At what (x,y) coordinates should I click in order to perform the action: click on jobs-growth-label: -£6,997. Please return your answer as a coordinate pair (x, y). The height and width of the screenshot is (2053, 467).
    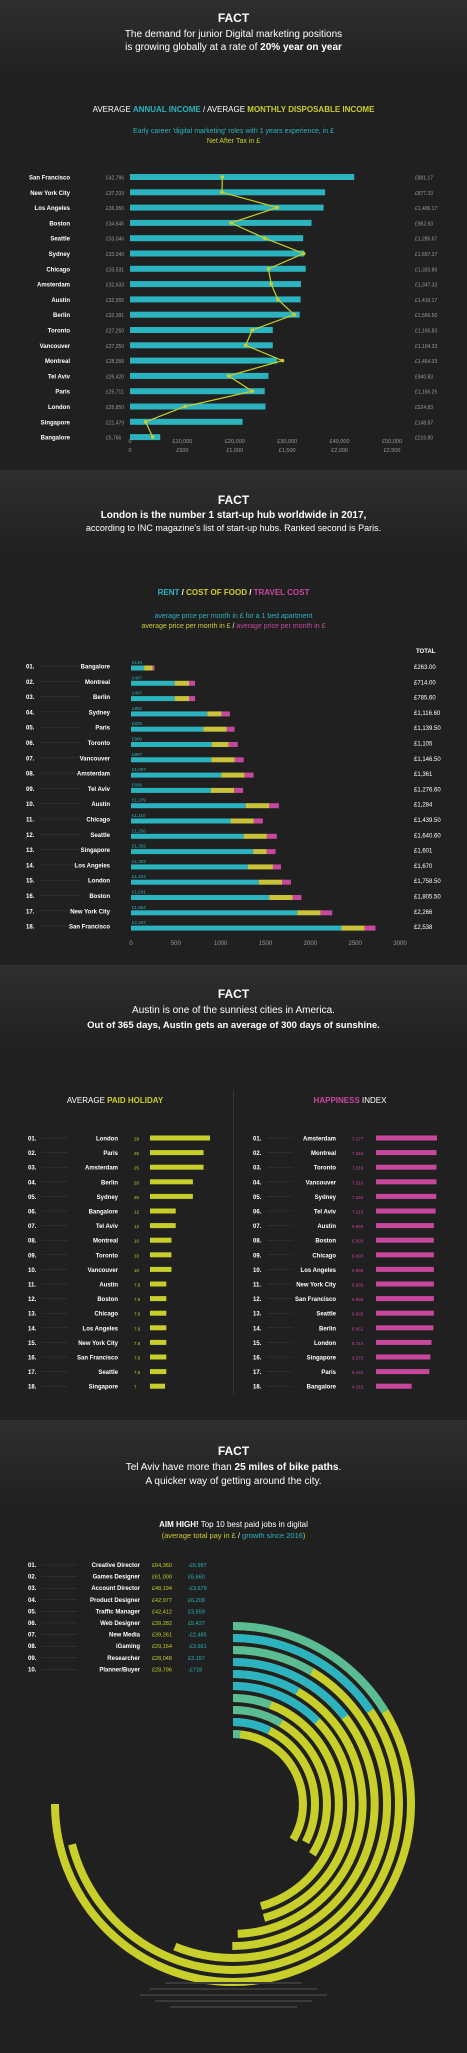
    Looking at the image, I should click on (197, 1566).